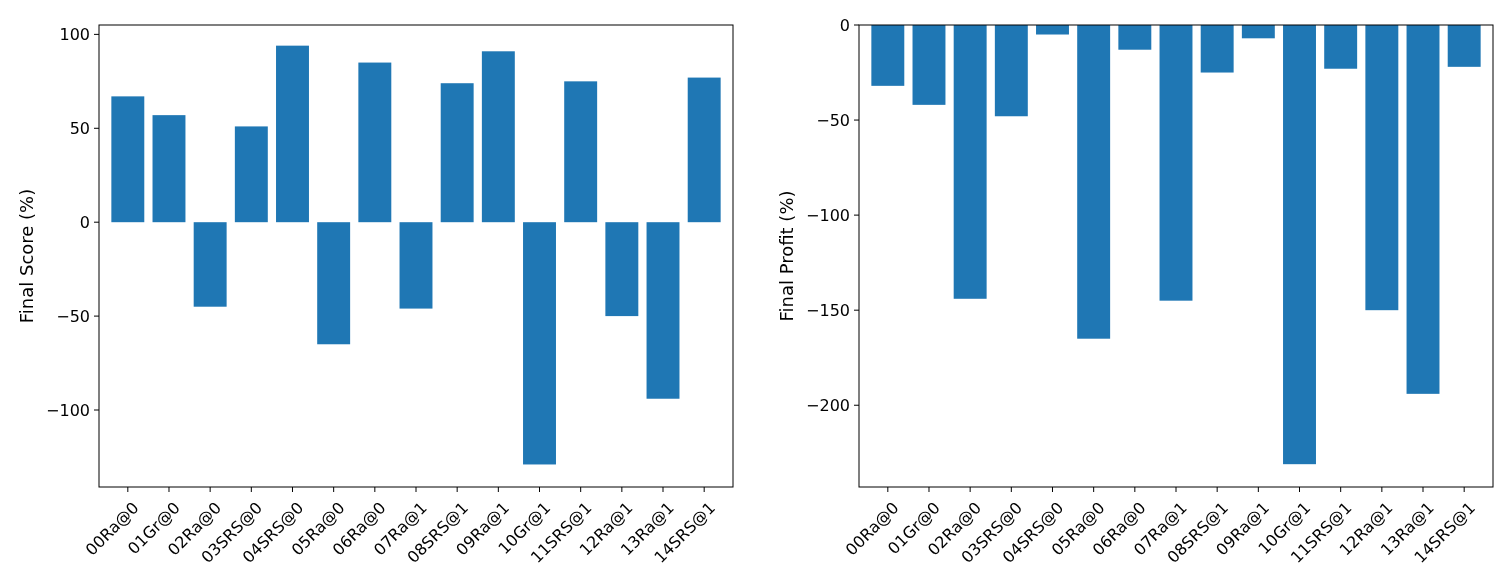 The height and width of the screenshot is (579, 1503). Describe the element at coordinates (786, 256) in the screenshot. I see `y-axis-title: Final Profit (%)` at that location.